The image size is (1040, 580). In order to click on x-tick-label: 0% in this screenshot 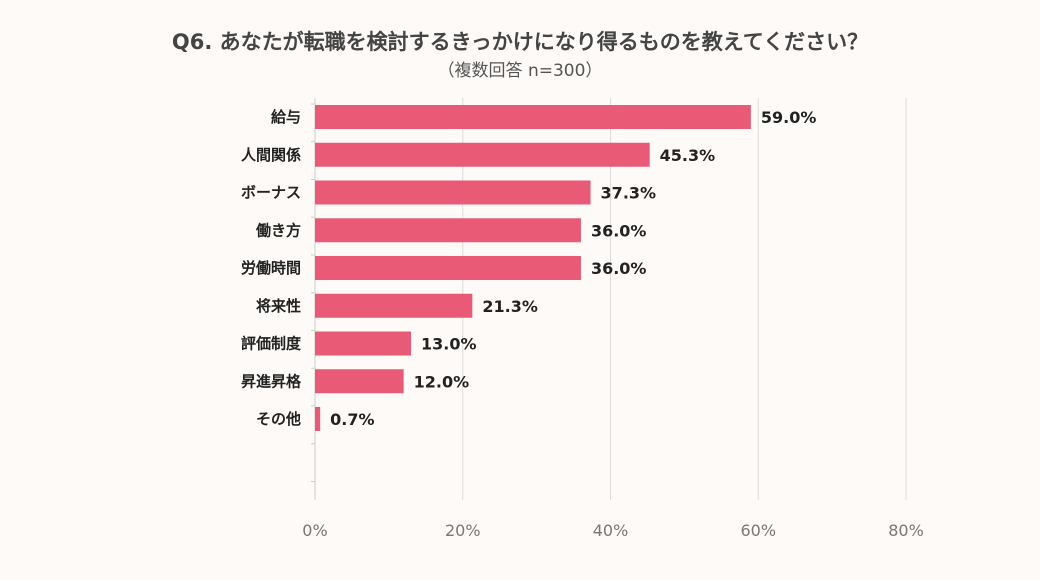, I will do `click(314, 530)`.